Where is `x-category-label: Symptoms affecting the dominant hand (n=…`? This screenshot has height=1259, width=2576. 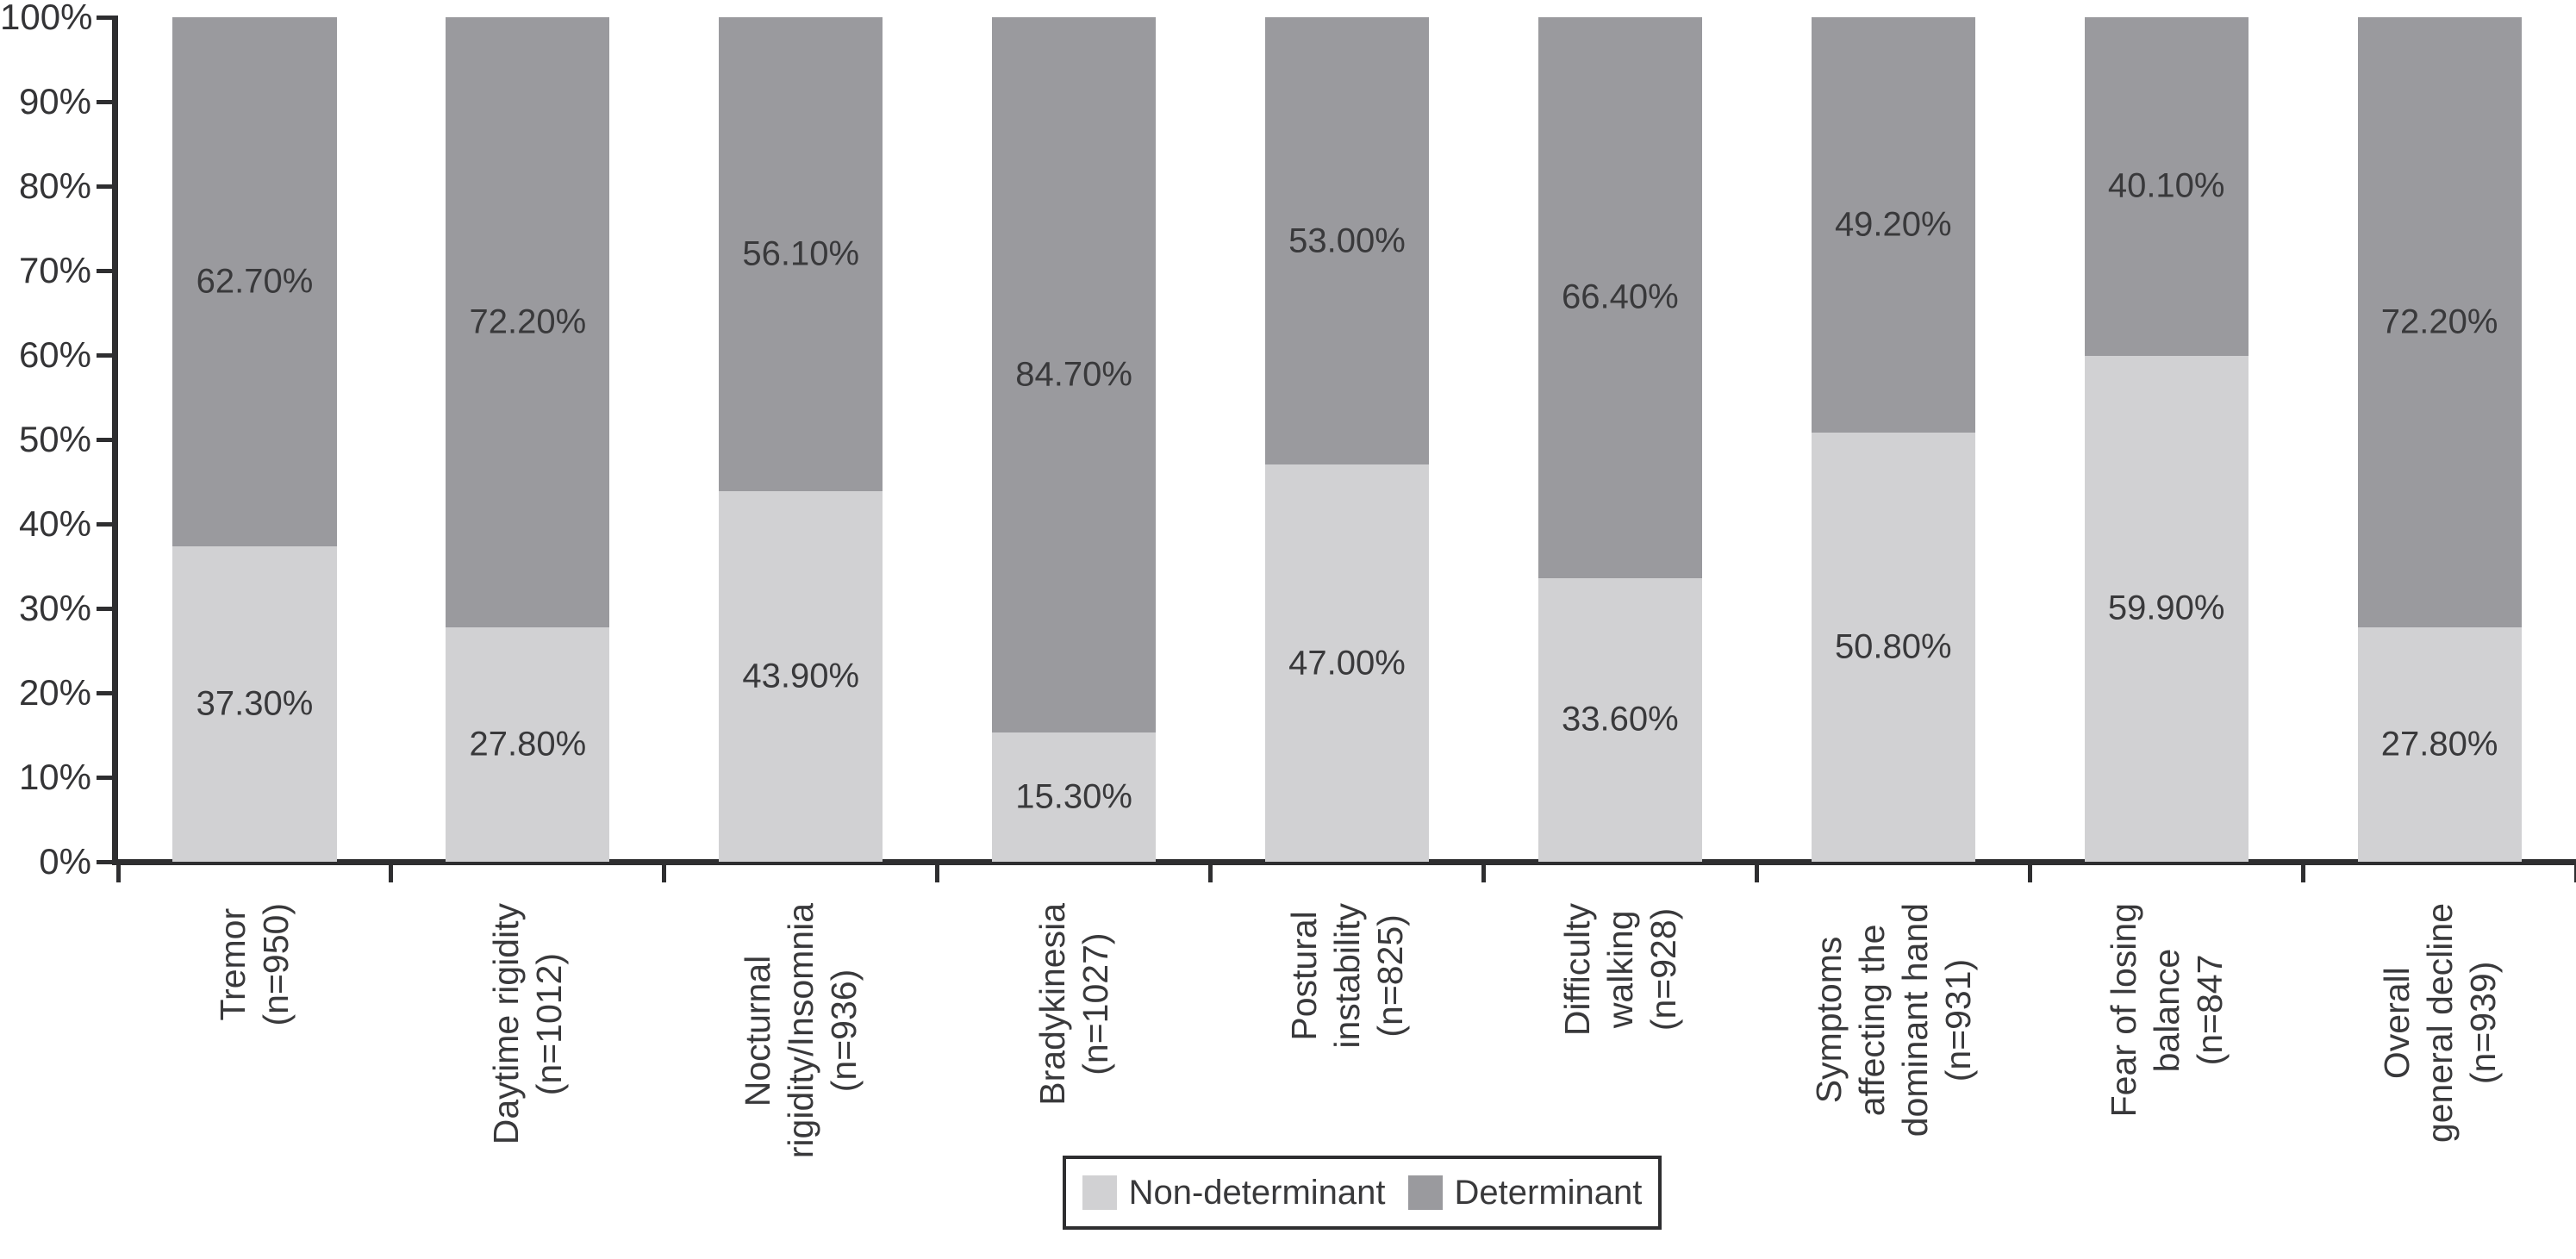
x-category-label: Symptoms affecting the dominant hand (n=… is located at coordinates (1893, 1020).